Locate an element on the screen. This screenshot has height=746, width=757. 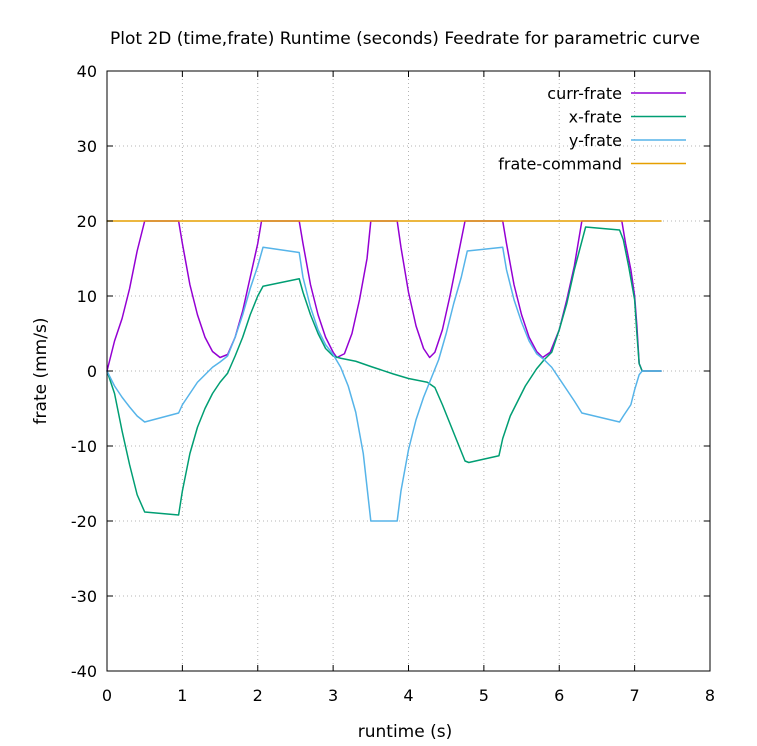
y-axis-label: frate (mm/s) is located at coordinates (41, 371).